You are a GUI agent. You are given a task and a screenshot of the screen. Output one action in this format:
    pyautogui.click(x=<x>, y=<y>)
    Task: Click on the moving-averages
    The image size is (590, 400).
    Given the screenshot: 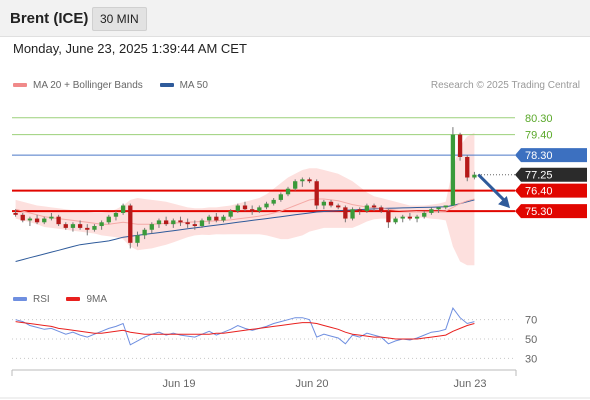 What is the action you would take?
    pyautogui.click(x=245, y=230)
    